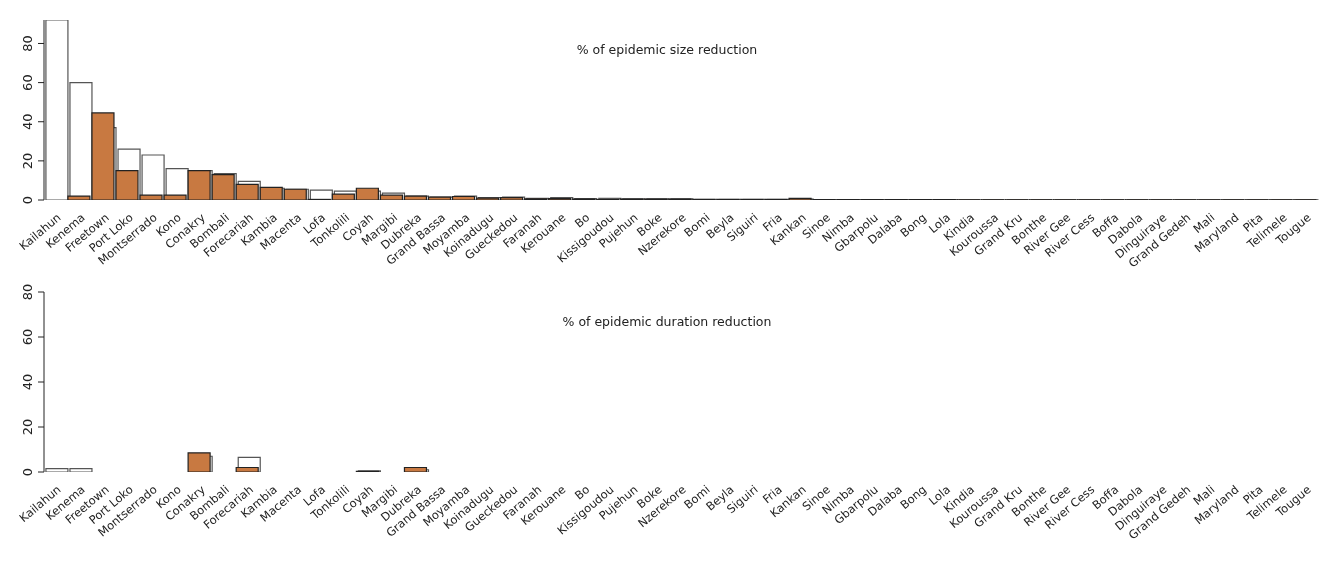 This screenshot has width=1335, height=568. I want to click on text: % of epidemic duration reduction, so click(667, 321).